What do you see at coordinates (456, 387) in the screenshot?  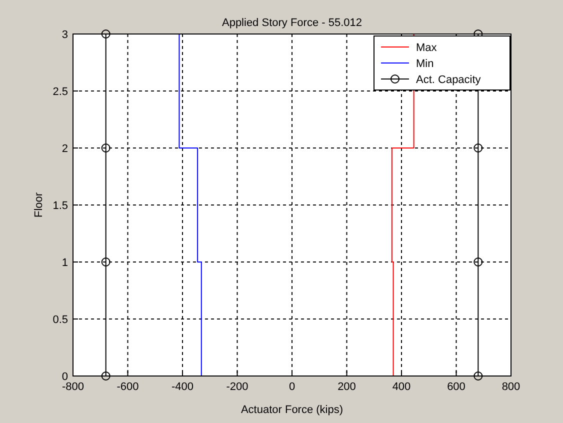 I see `x-tick-label: 600` at bounding box center [456, 387].